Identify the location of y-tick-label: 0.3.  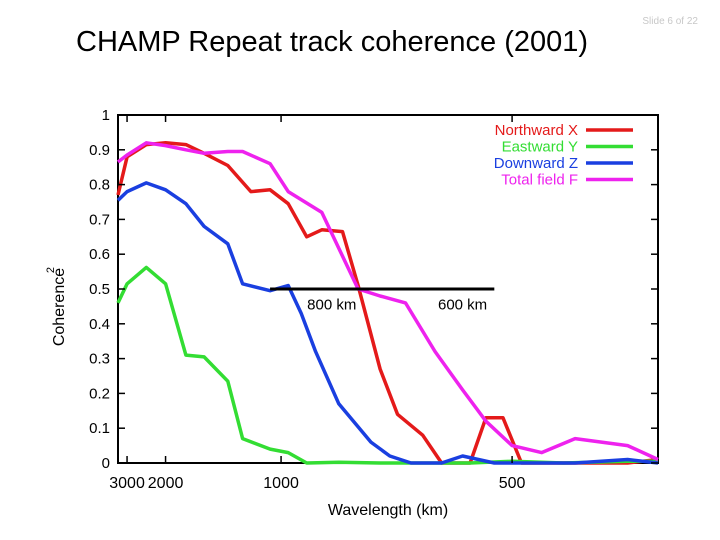
(99, 359).